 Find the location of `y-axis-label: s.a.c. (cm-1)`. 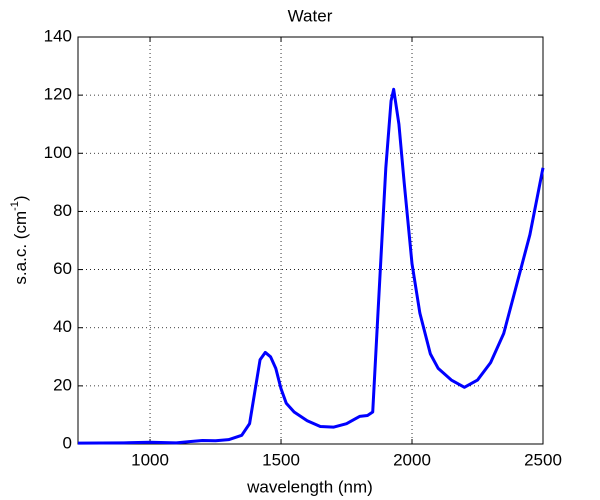

y-axis-label: s.a.c. (cm-1) is located at coordinates (20, 239).